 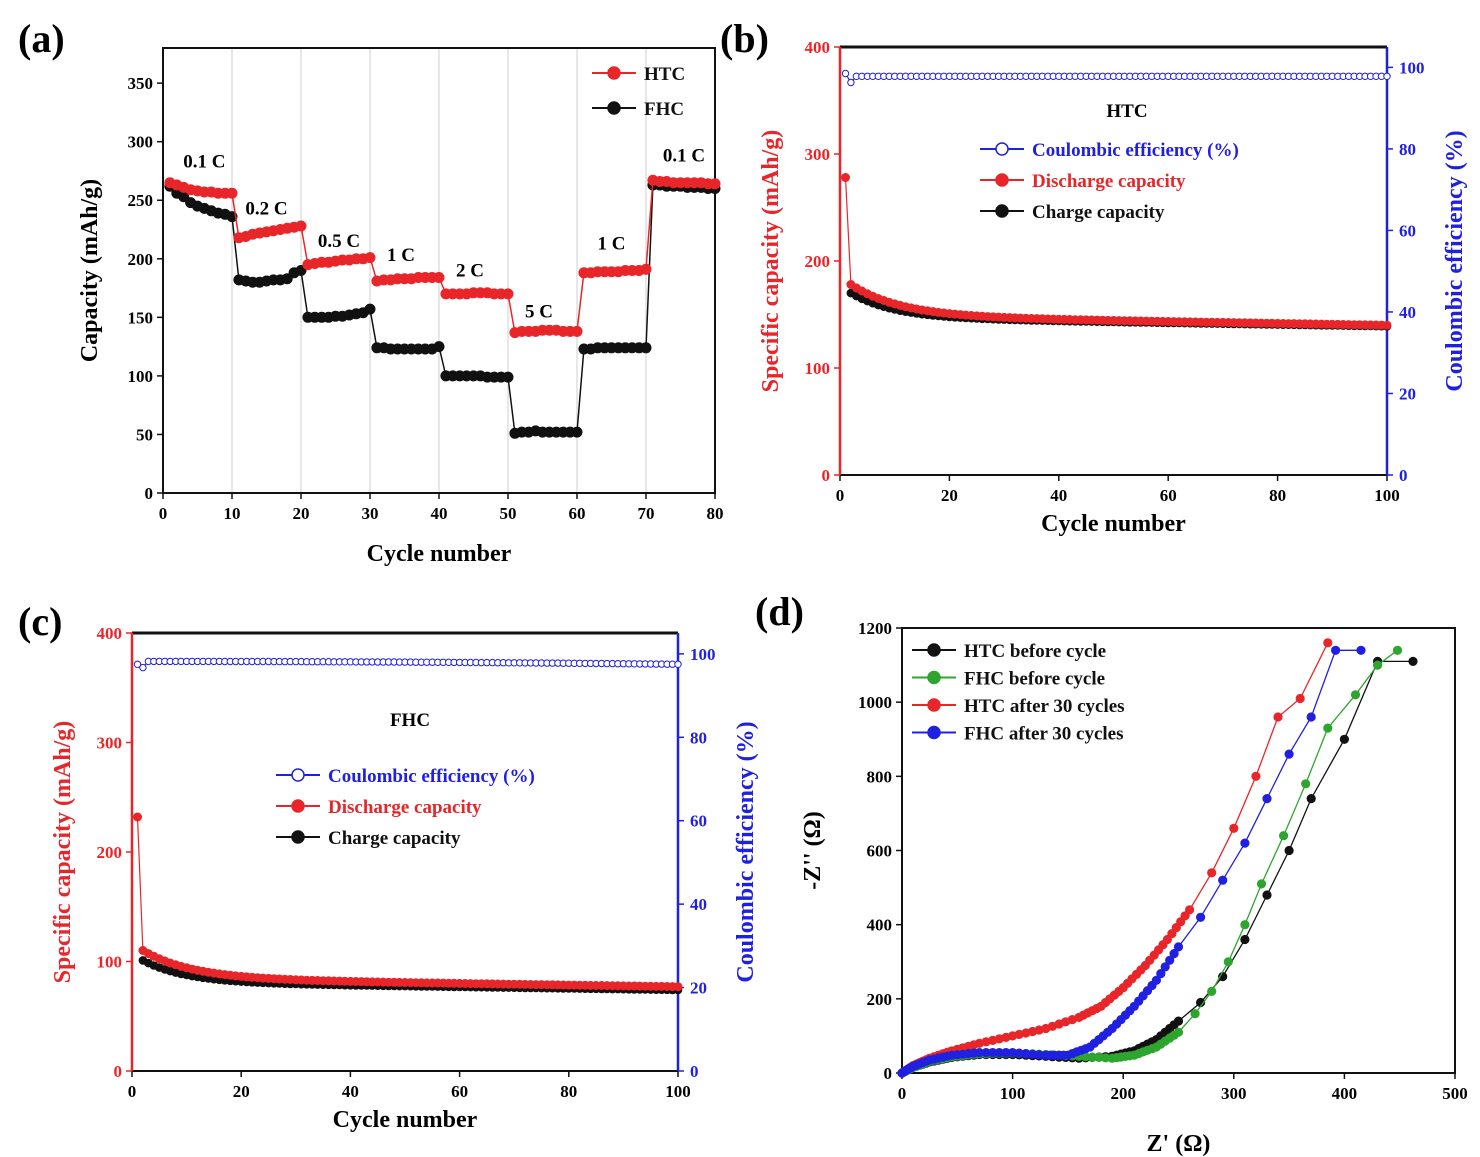 What do you see at coordinates (678, 1091) in the screenshot?
I see `x-tick-label: 100` at bounding box center [678, 1091].